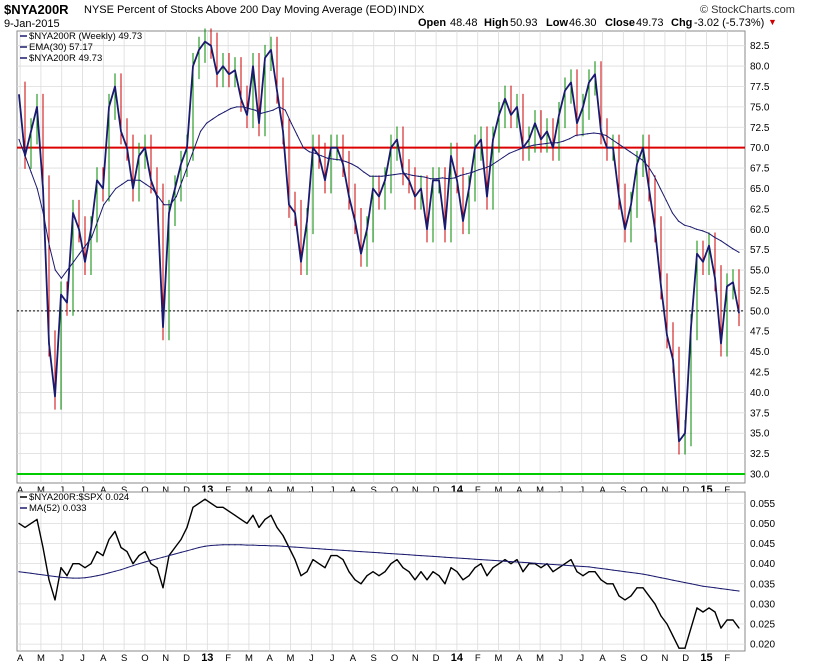  Describe the element at coordinates (760, 148) in the screenshot. I see `main-ytick-label: 70.0` at that location.